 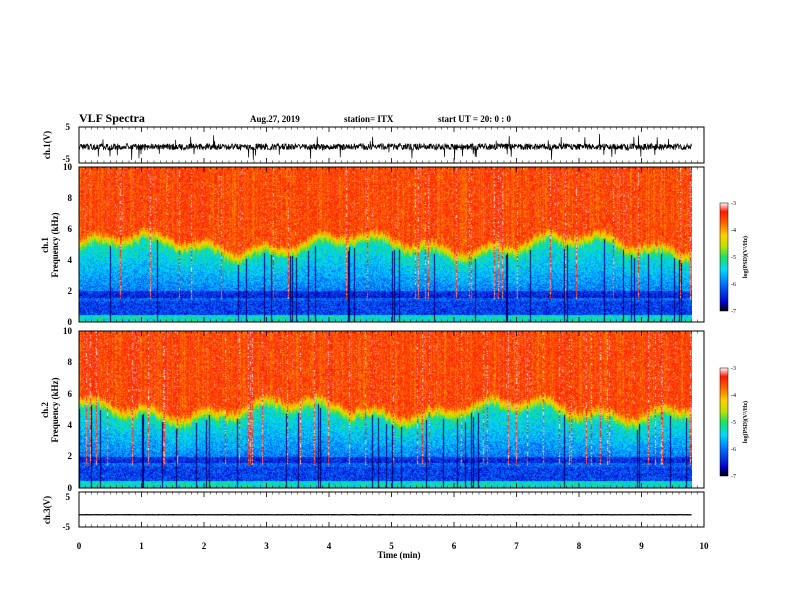 What do you see at coordinates (733, 285) in the screenshot?
I see `ch1-colorbar-tick-m6: -6` at bounding box center [733, 285].